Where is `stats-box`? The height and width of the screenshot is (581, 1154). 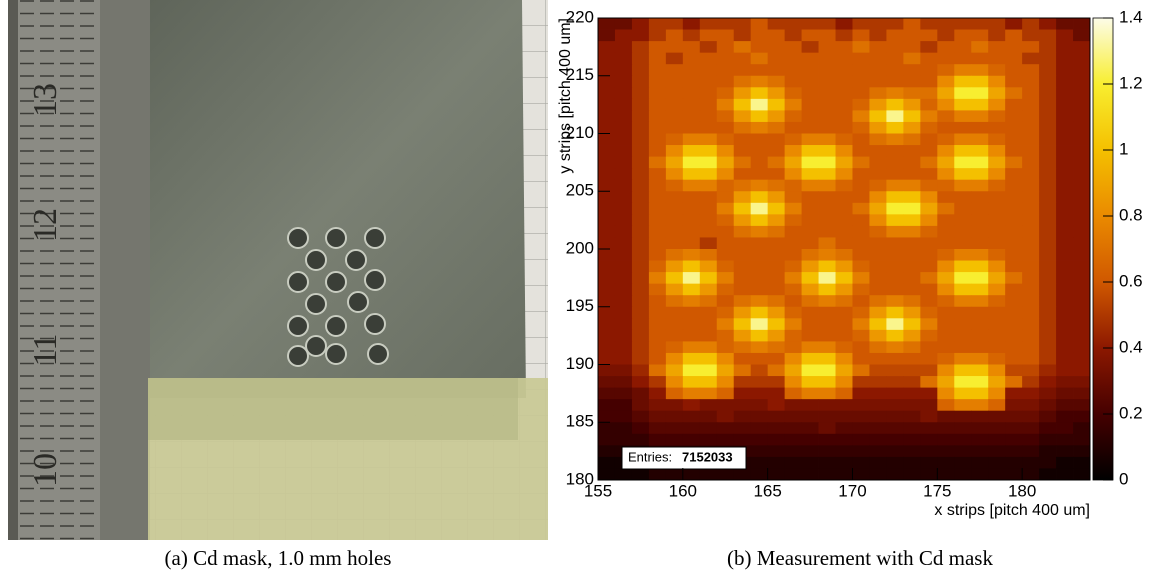 stats-box is located at coordinates (684, 458).